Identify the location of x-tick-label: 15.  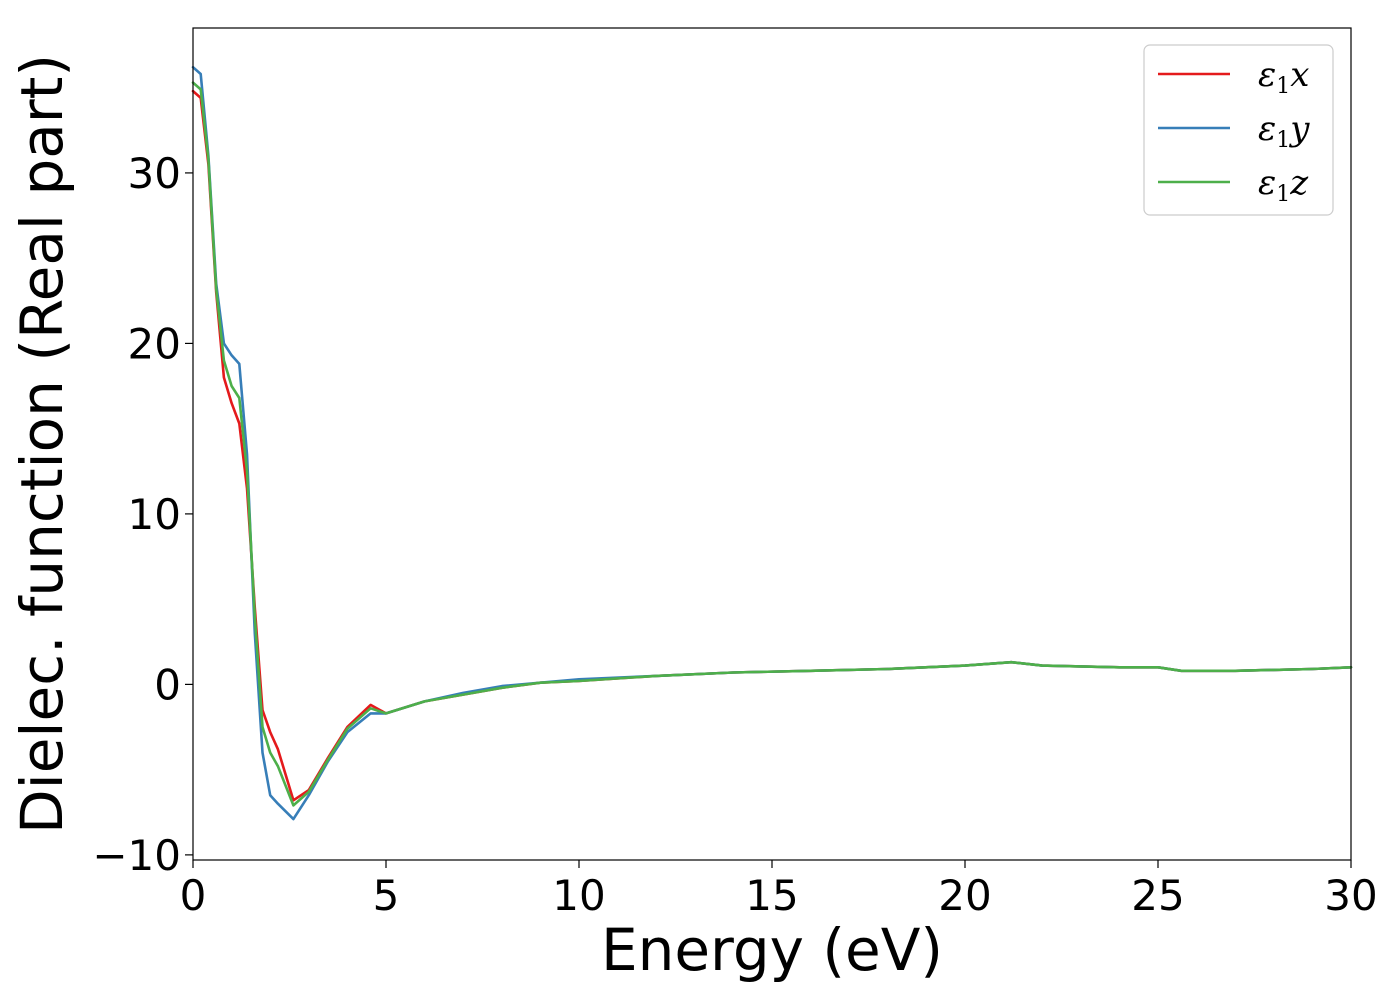
(771, 895).